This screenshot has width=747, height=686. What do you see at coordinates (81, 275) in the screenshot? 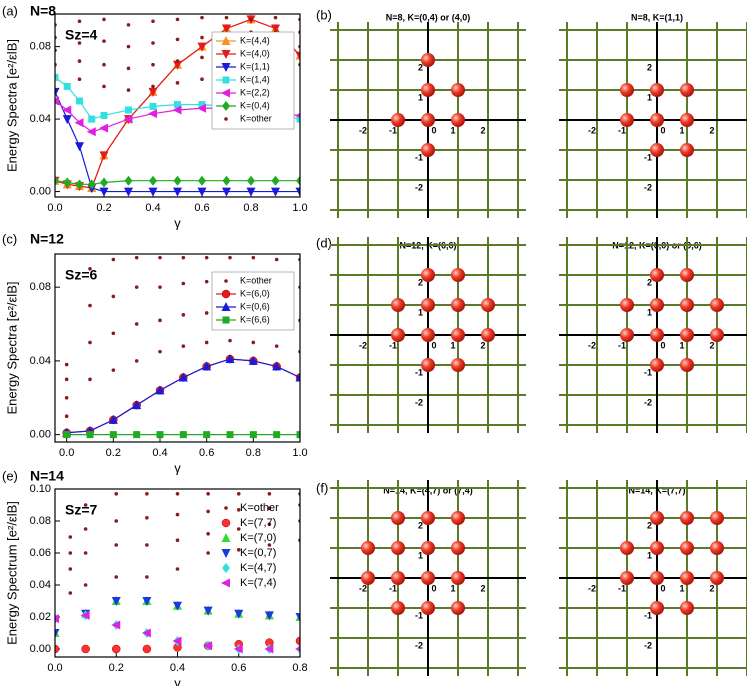
I see `annotation: Sz=6` at bounding box center [81, 275].